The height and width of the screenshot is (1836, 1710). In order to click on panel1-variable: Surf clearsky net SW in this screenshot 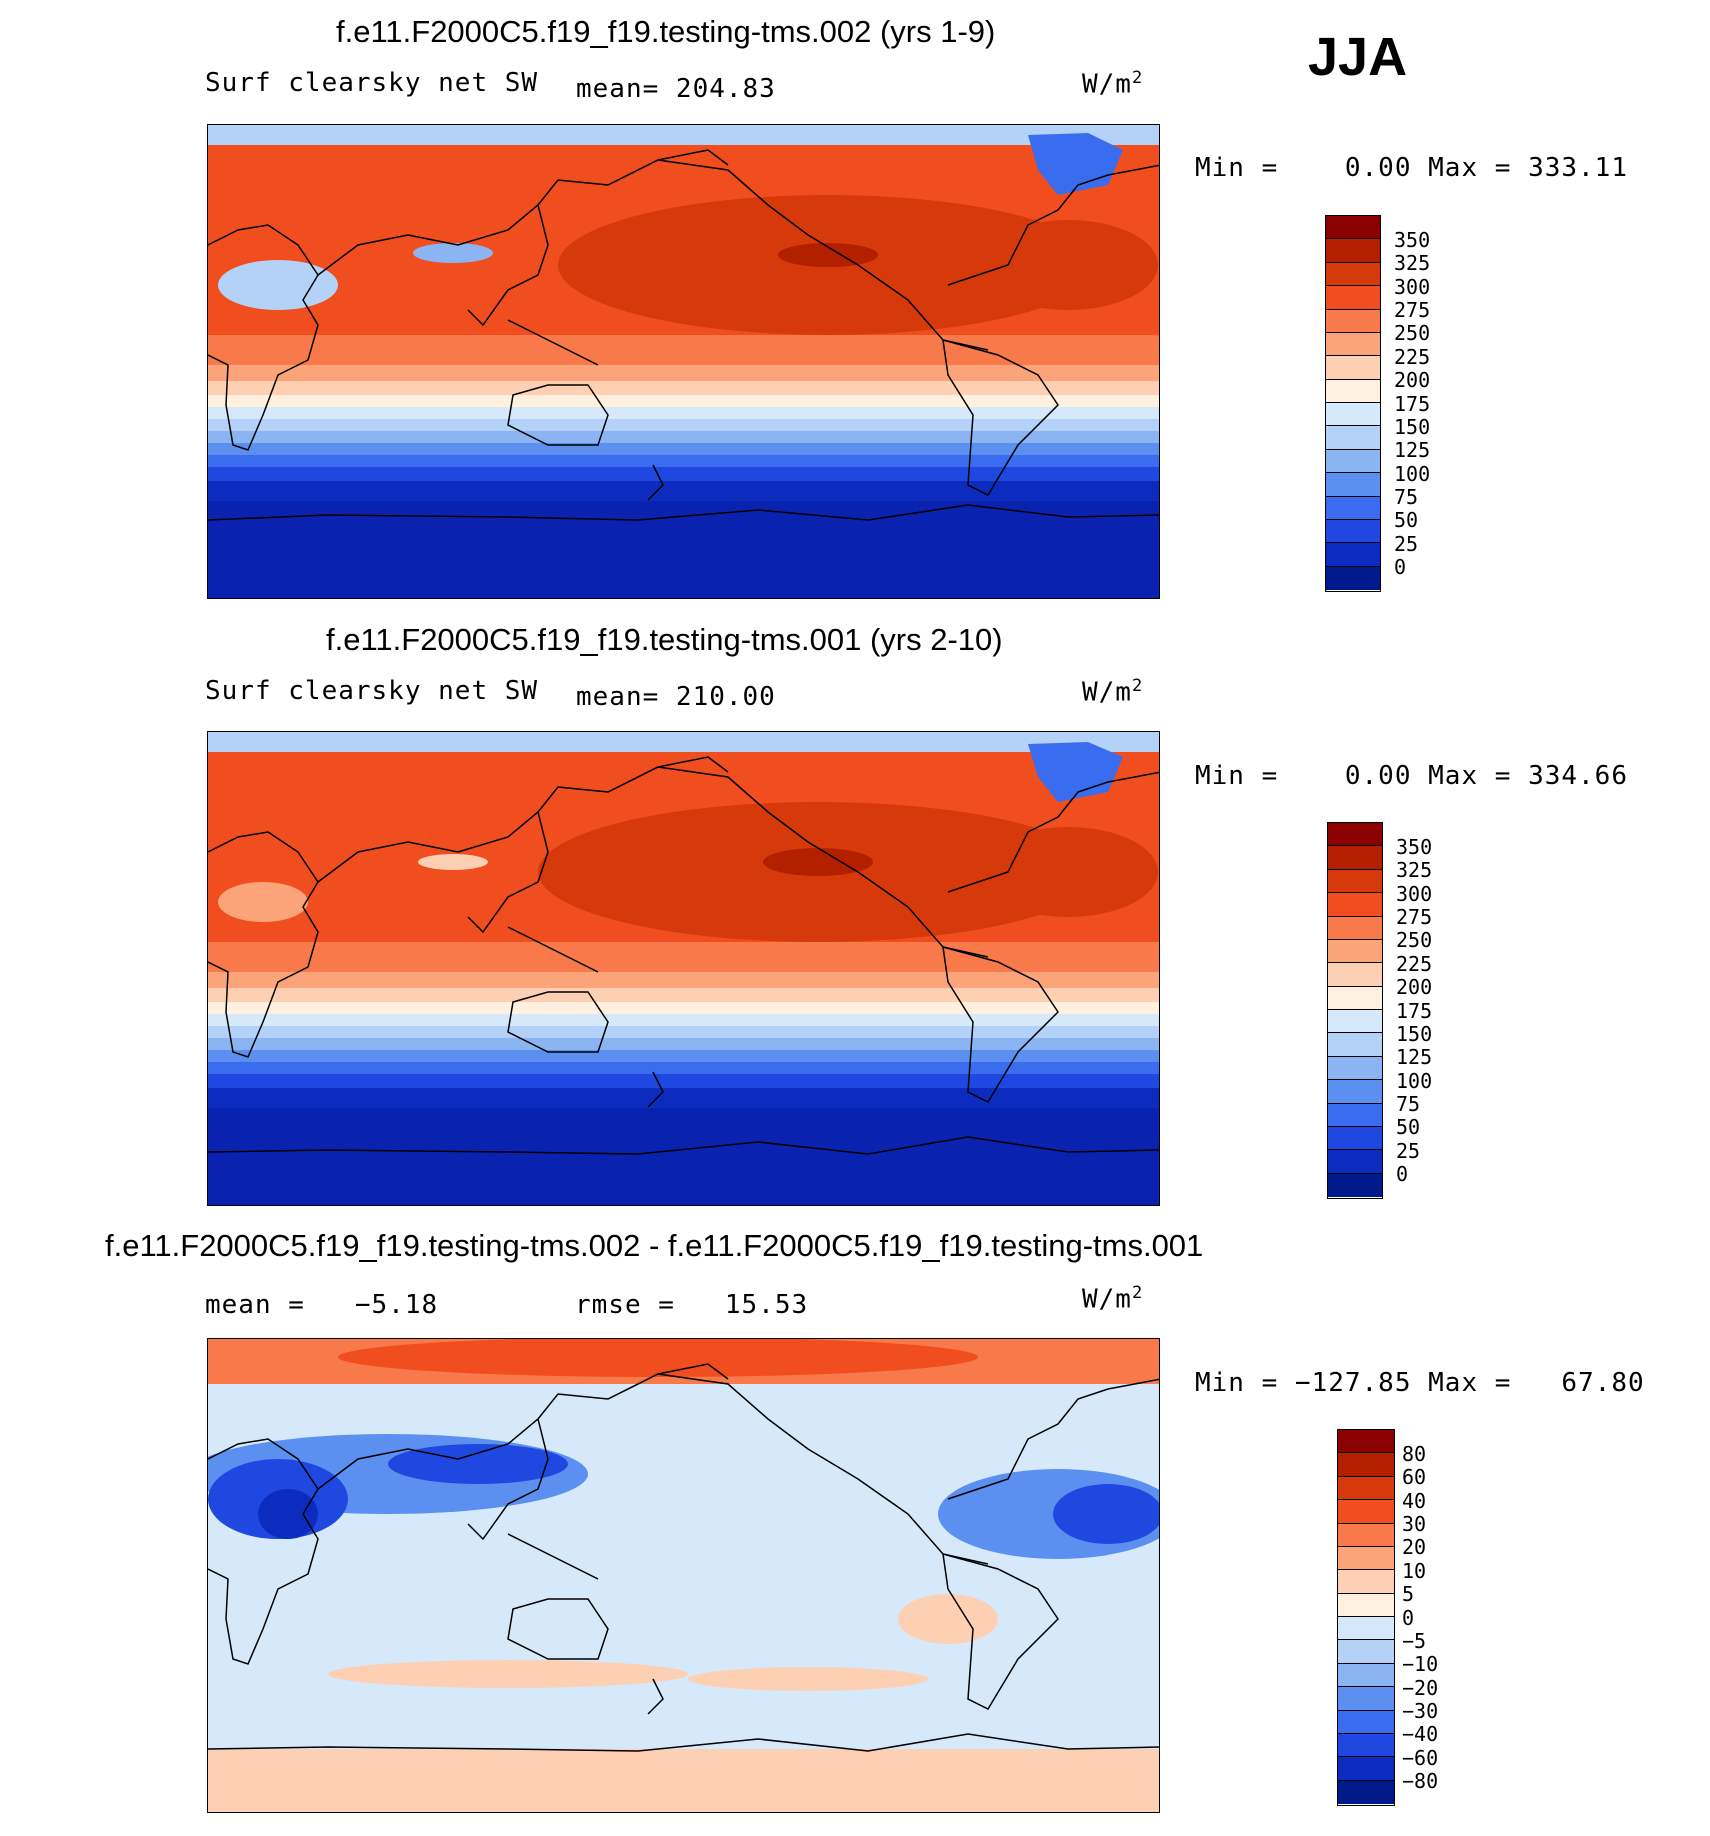, I will do `click(372, 83)`.